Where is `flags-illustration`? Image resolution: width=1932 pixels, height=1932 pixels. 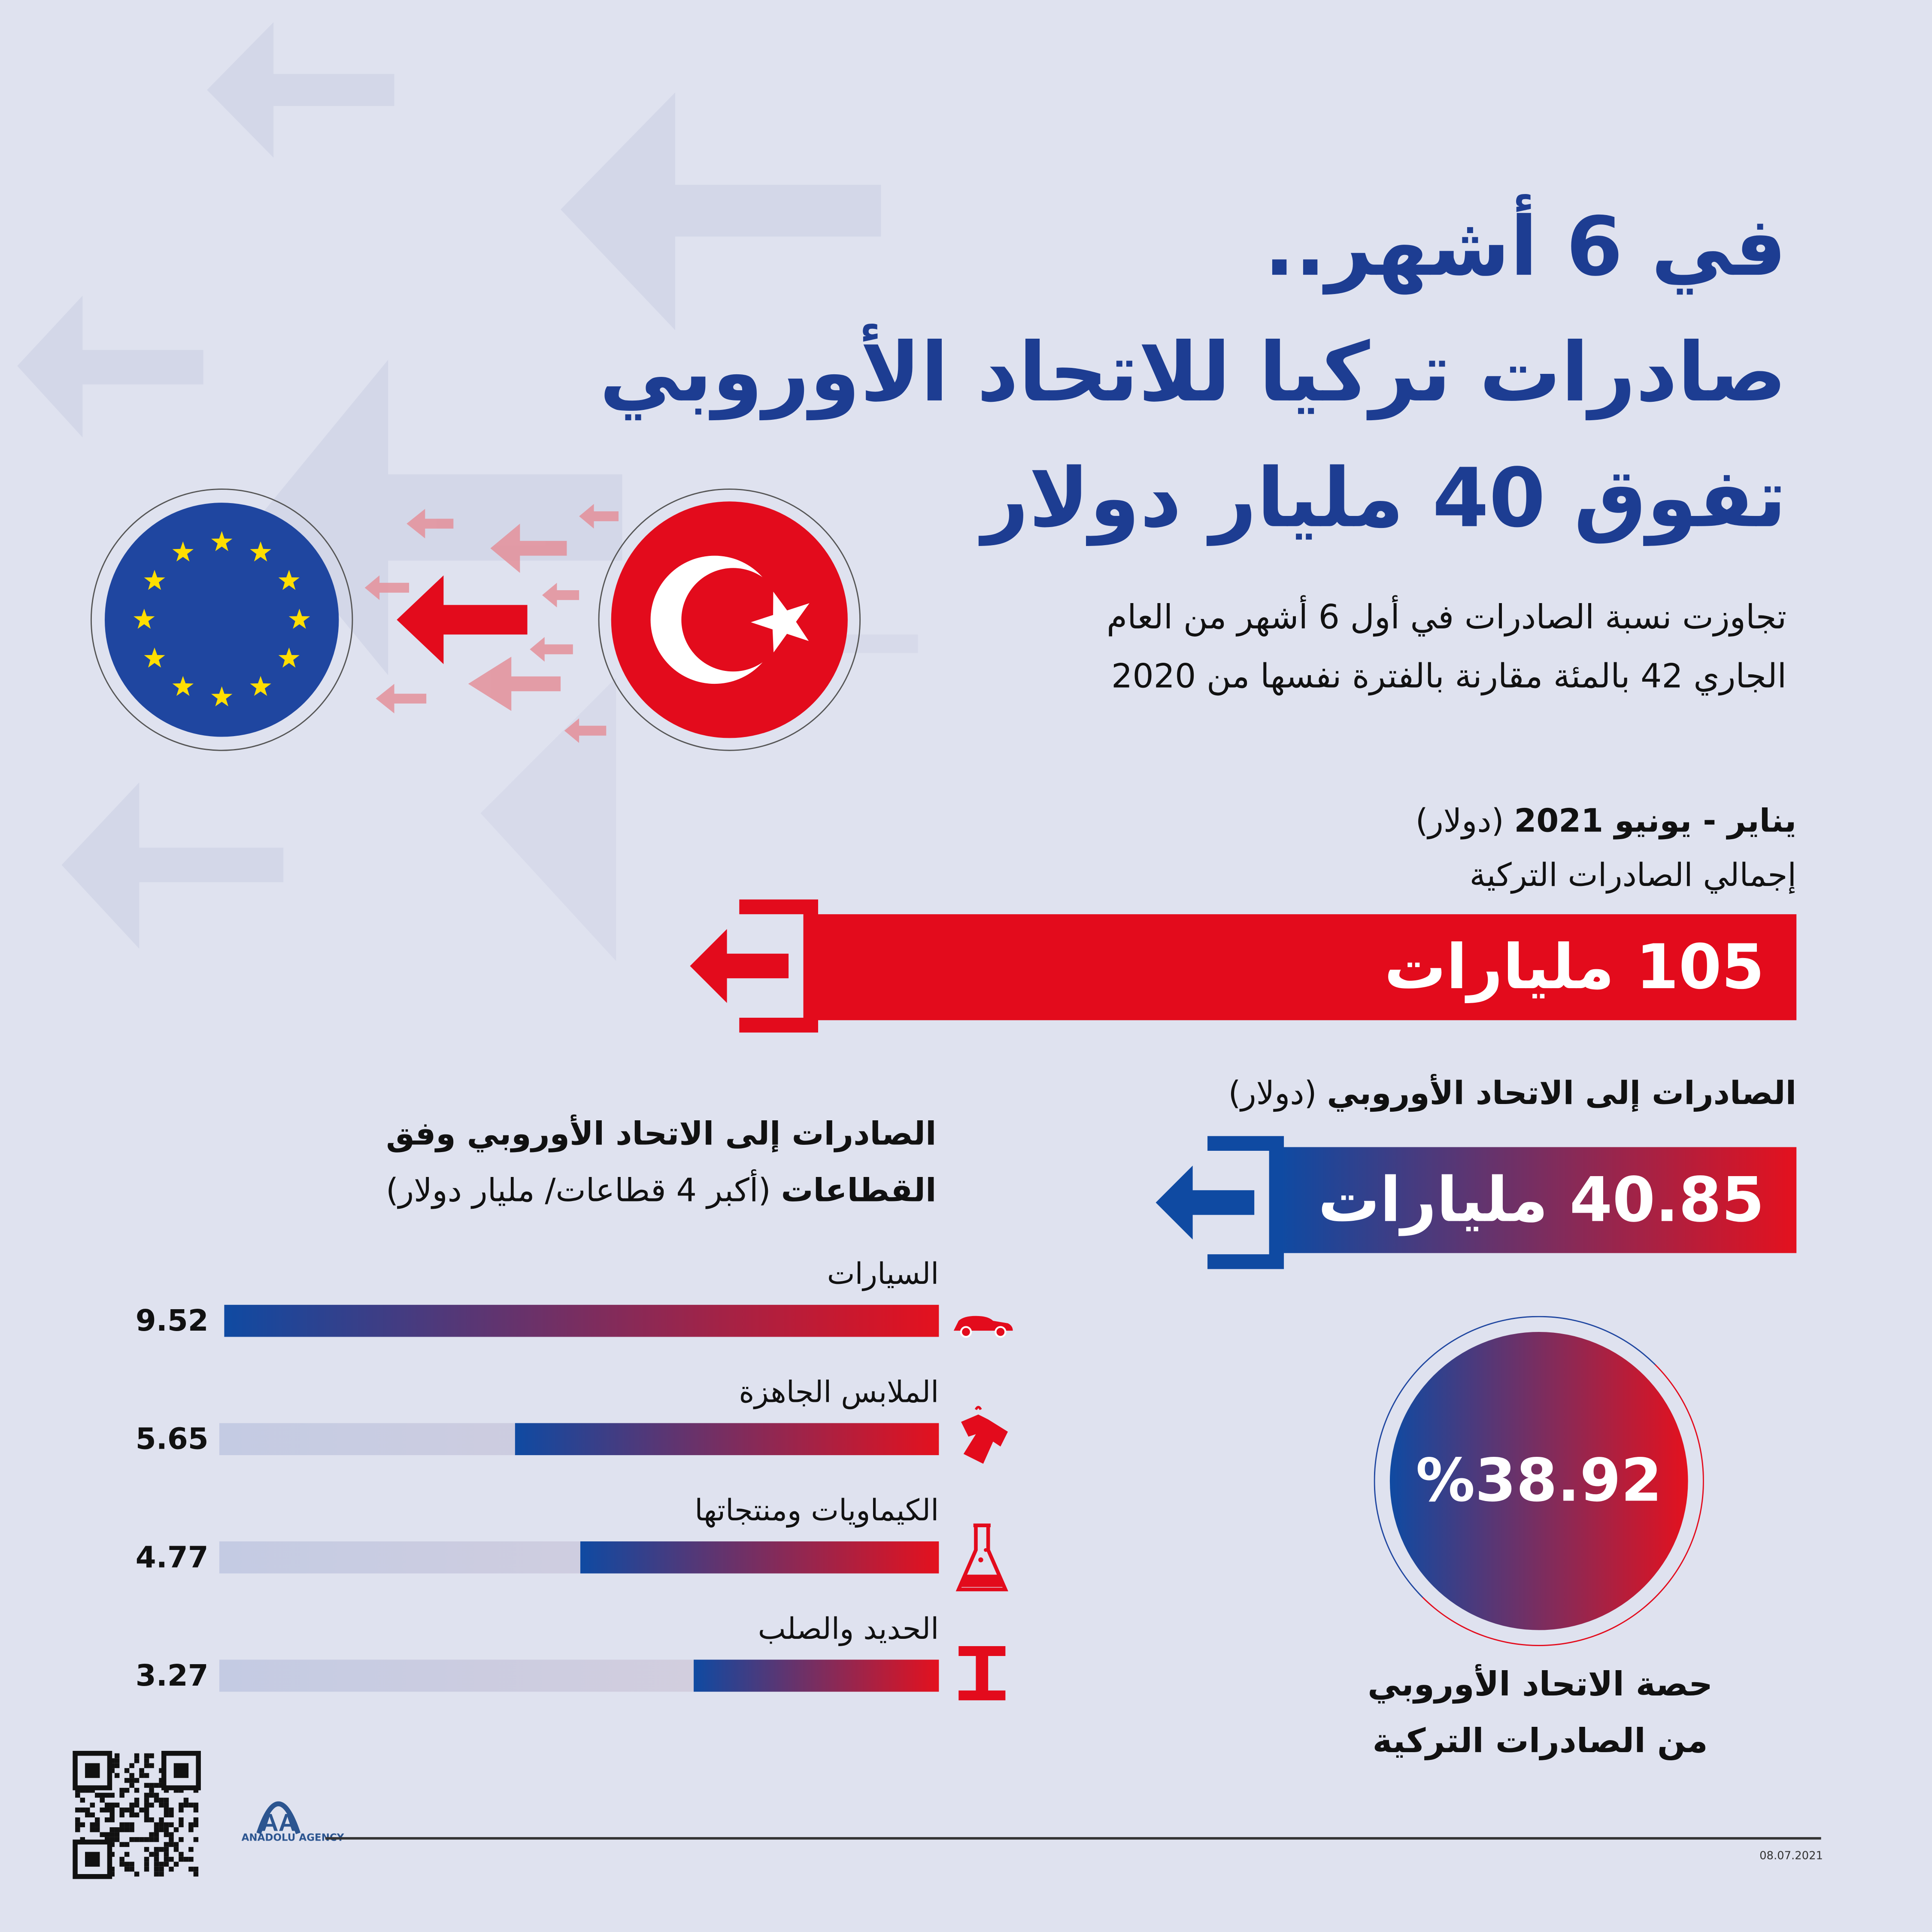 flags-illustration is located at coordinates (475, 619).